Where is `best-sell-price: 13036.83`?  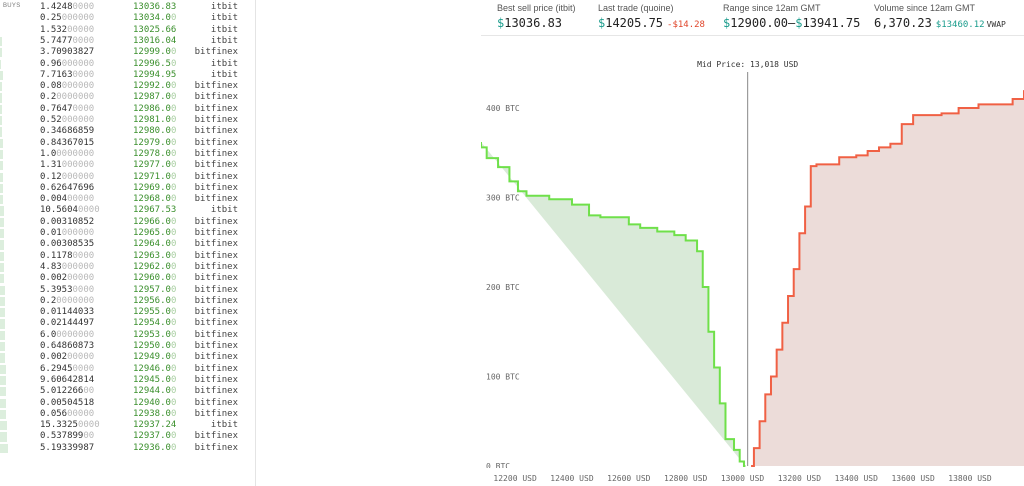
best-sell-price: 13036.83 is located at coordinates (533, 23).